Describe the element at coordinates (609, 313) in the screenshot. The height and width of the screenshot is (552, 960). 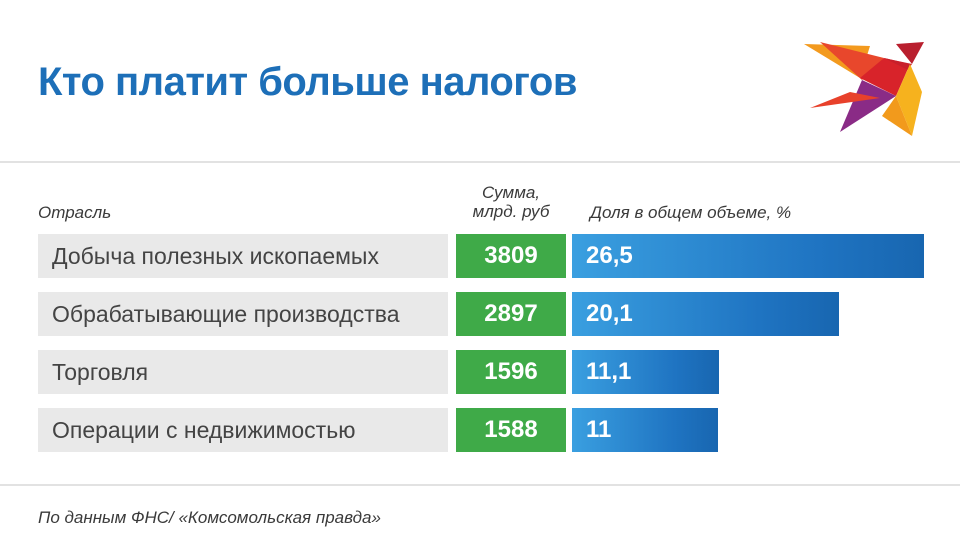
I see `share-value-label: 20,1` at that location.